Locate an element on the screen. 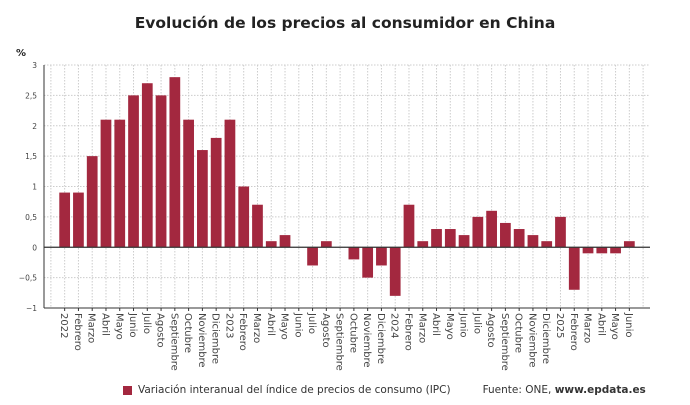  y-tick-label: −1 is located at coordinates (31, 308).